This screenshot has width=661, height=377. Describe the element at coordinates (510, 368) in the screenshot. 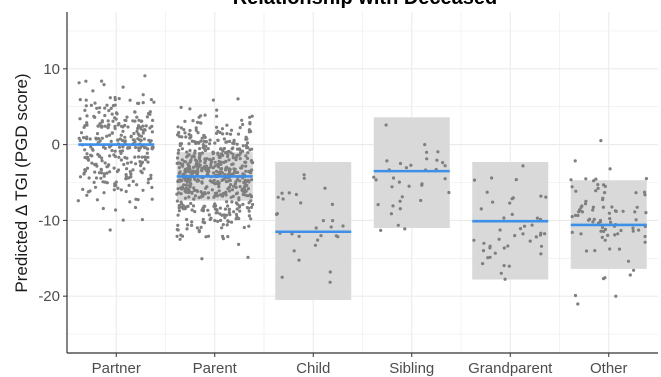

I see `x-tick-label: Grandparent` at that location.